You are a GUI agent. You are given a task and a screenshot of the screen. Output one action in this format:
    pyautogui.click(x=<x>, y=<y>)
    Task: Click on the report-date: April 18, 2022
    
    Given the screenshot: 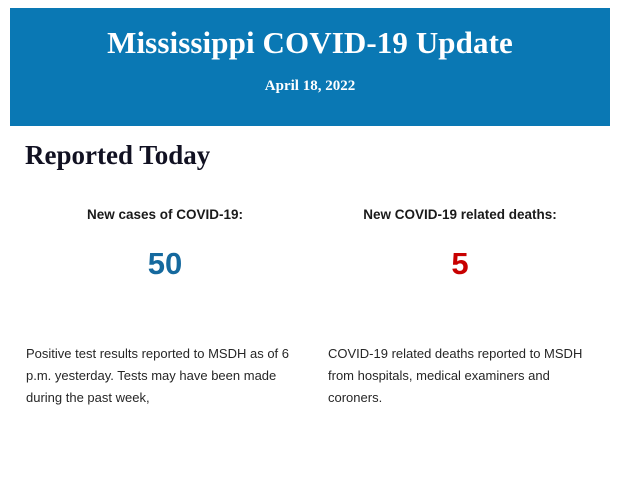 What is the action you would take?
    pyautogui.click(x=310, y=86)
    